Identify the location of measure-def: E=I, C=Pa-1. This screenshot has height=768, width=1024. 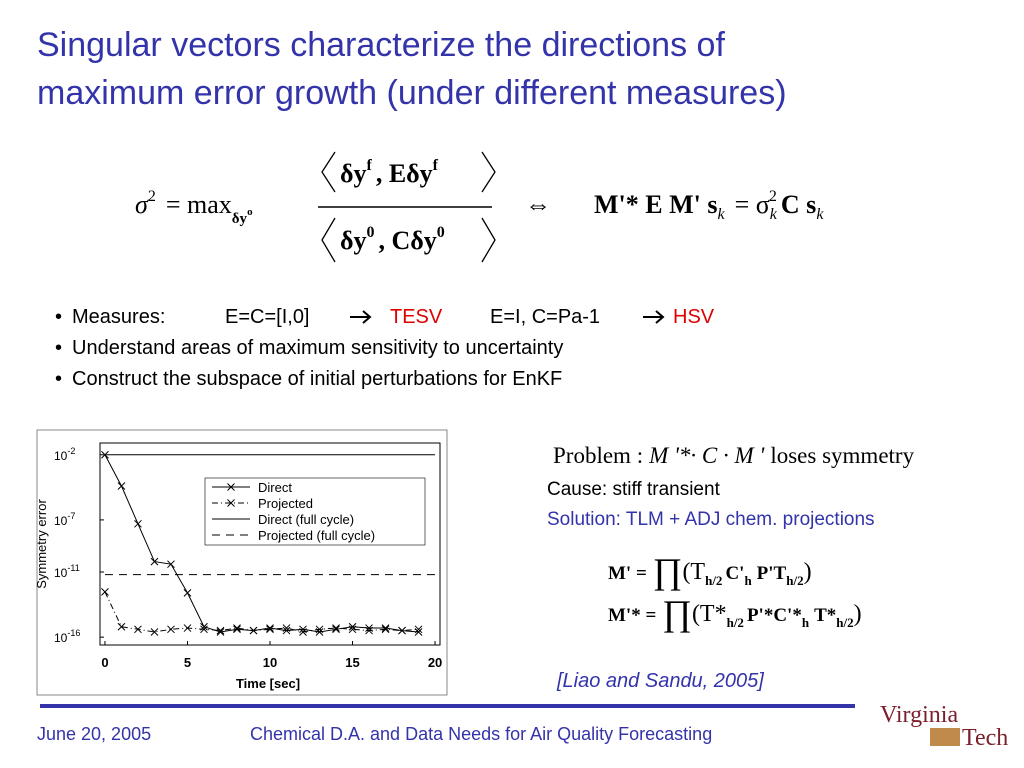
(545, 317).